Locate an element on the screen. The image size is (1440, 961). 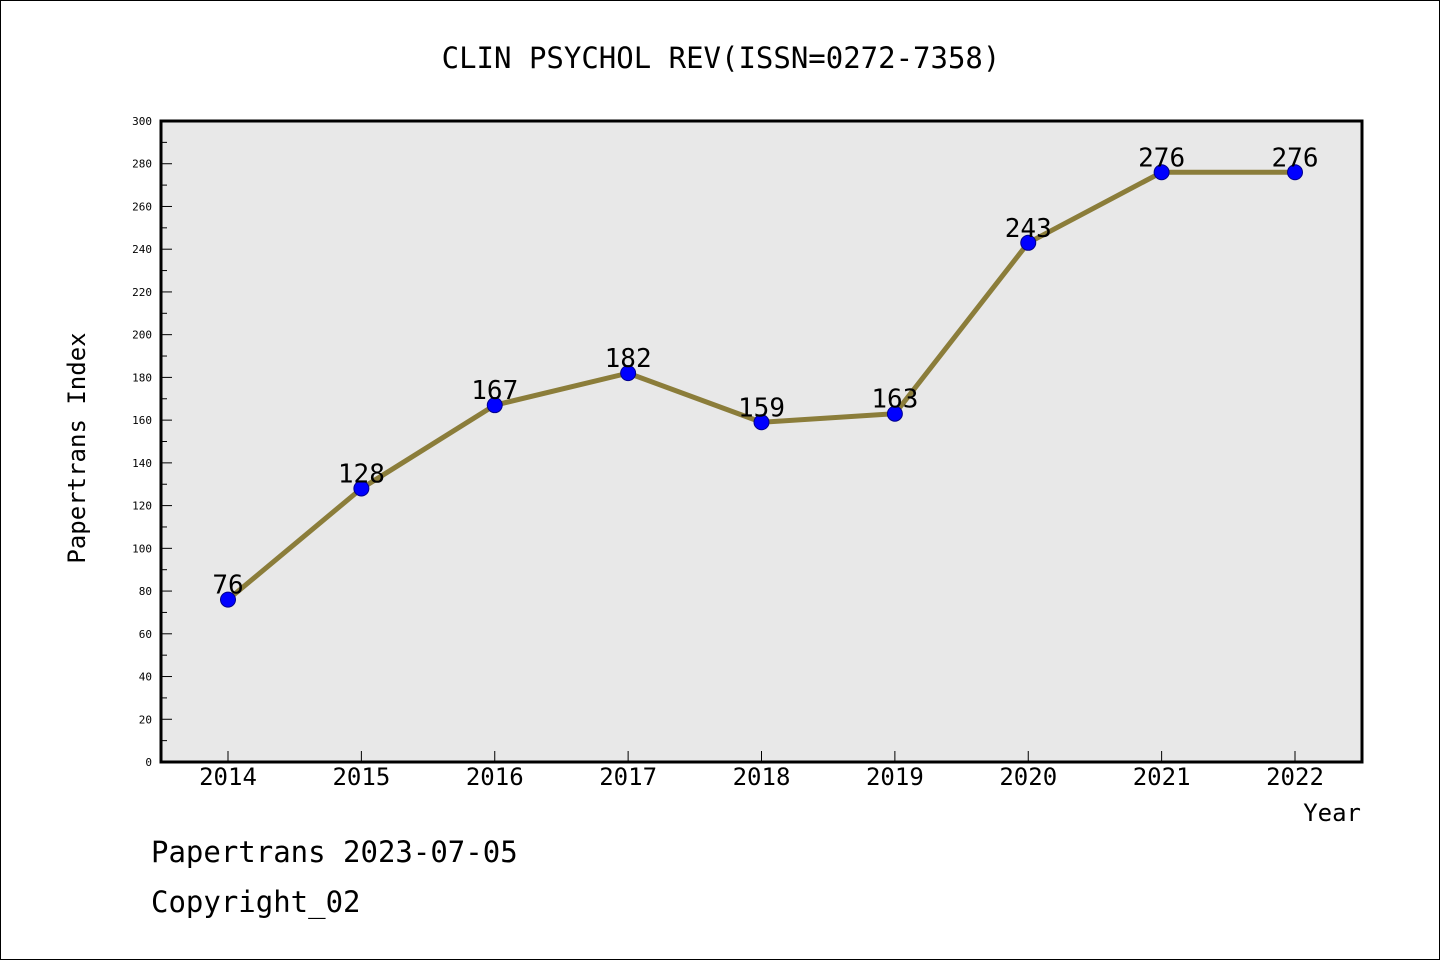
data-label: 159 is located at coordinates (761, 408).